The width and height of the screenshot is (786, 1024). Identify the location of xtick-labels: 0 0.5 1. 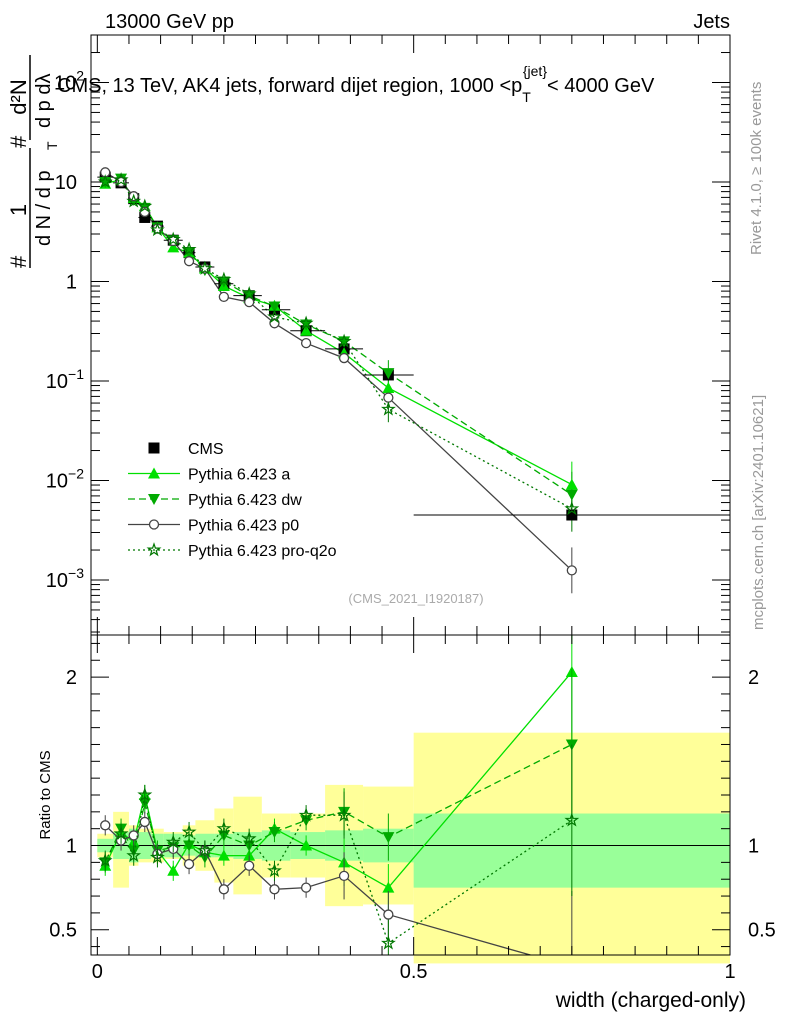
(414, 972).